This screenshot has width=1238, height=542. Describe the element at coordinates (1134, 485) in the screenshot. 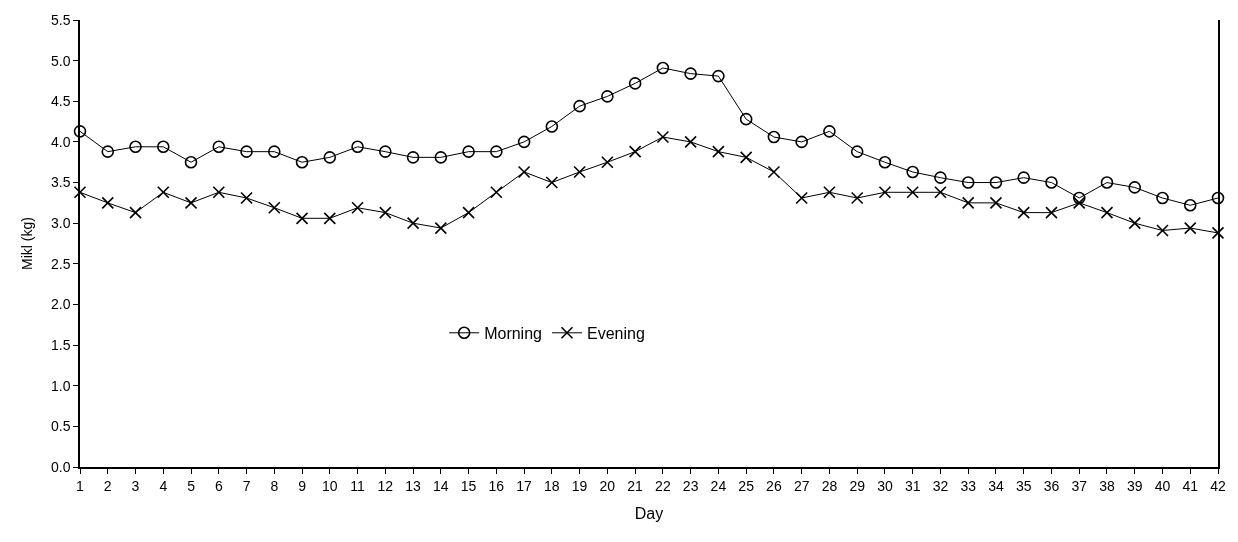

I see `x-tick-label: 39` at that location.